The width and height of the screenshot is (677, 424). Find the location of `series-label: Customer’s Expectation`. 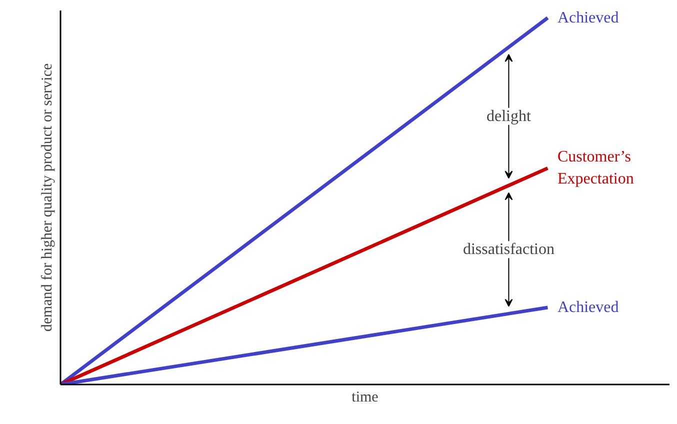

series-label: Customer’s Expectation is located at coordinates (595, 168).